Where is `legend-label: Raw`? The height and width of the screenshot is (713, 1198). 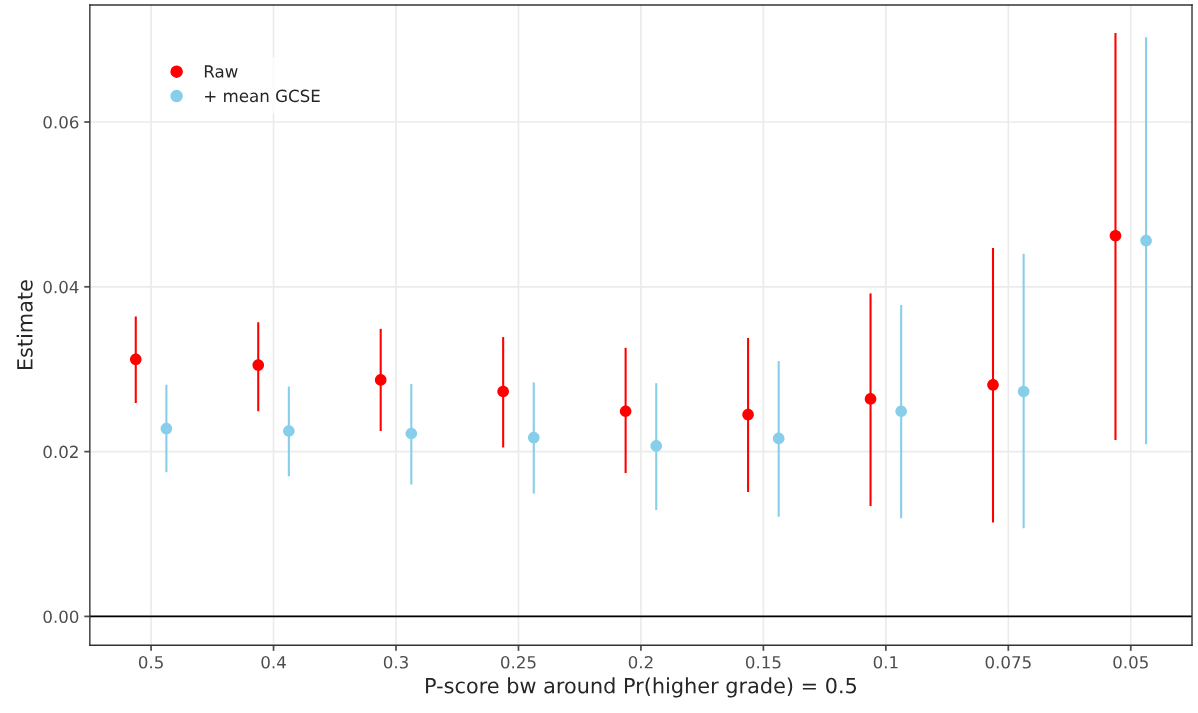
legend-label: Raw is located at coordinates (221, 71).